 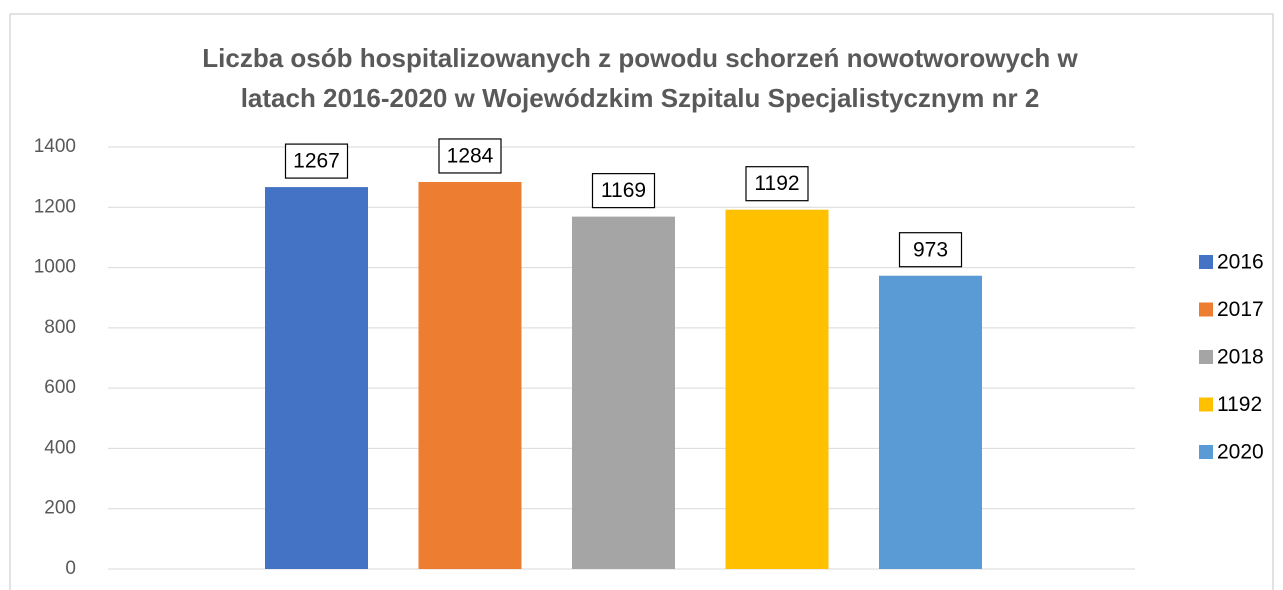 I want to click on legend-label: 1192, so click(x=1239, y=404).